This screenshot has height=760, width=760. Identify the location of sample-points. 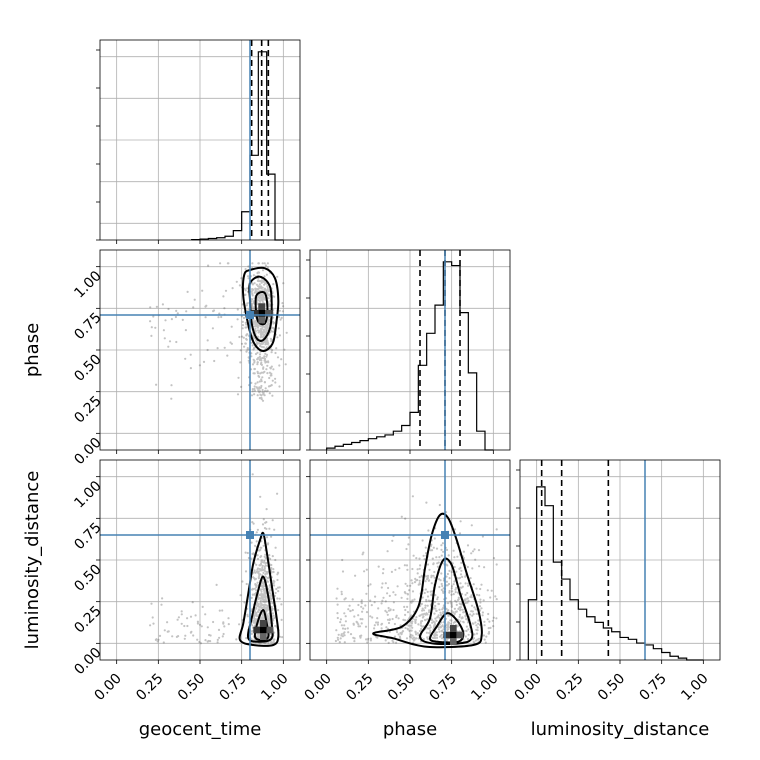
(218, 332).